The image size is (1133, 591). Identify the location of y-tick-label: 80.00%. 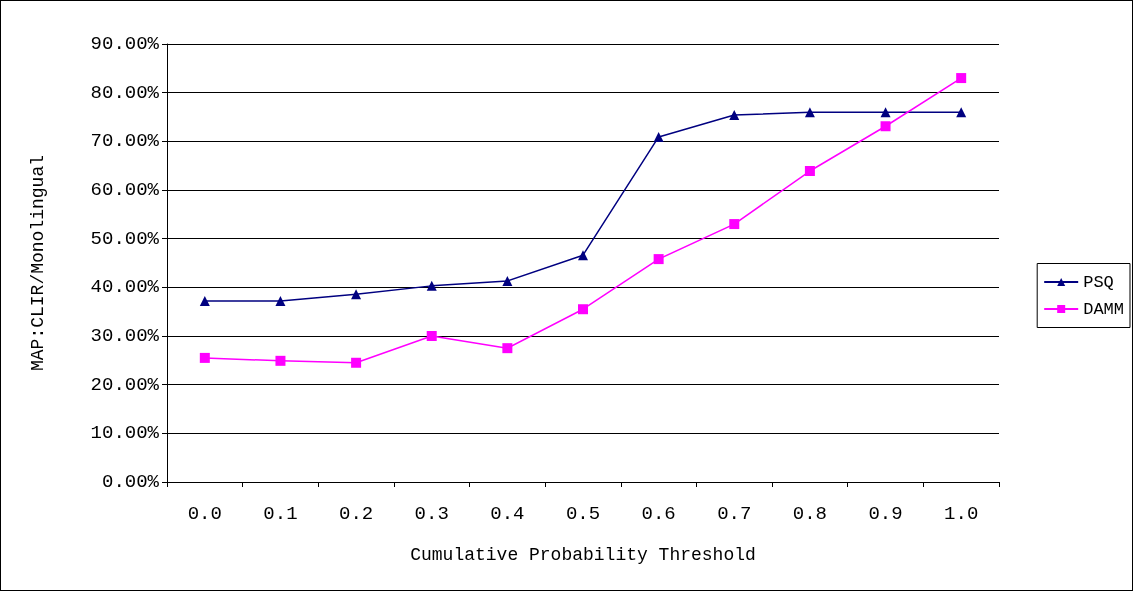
(125, 92).